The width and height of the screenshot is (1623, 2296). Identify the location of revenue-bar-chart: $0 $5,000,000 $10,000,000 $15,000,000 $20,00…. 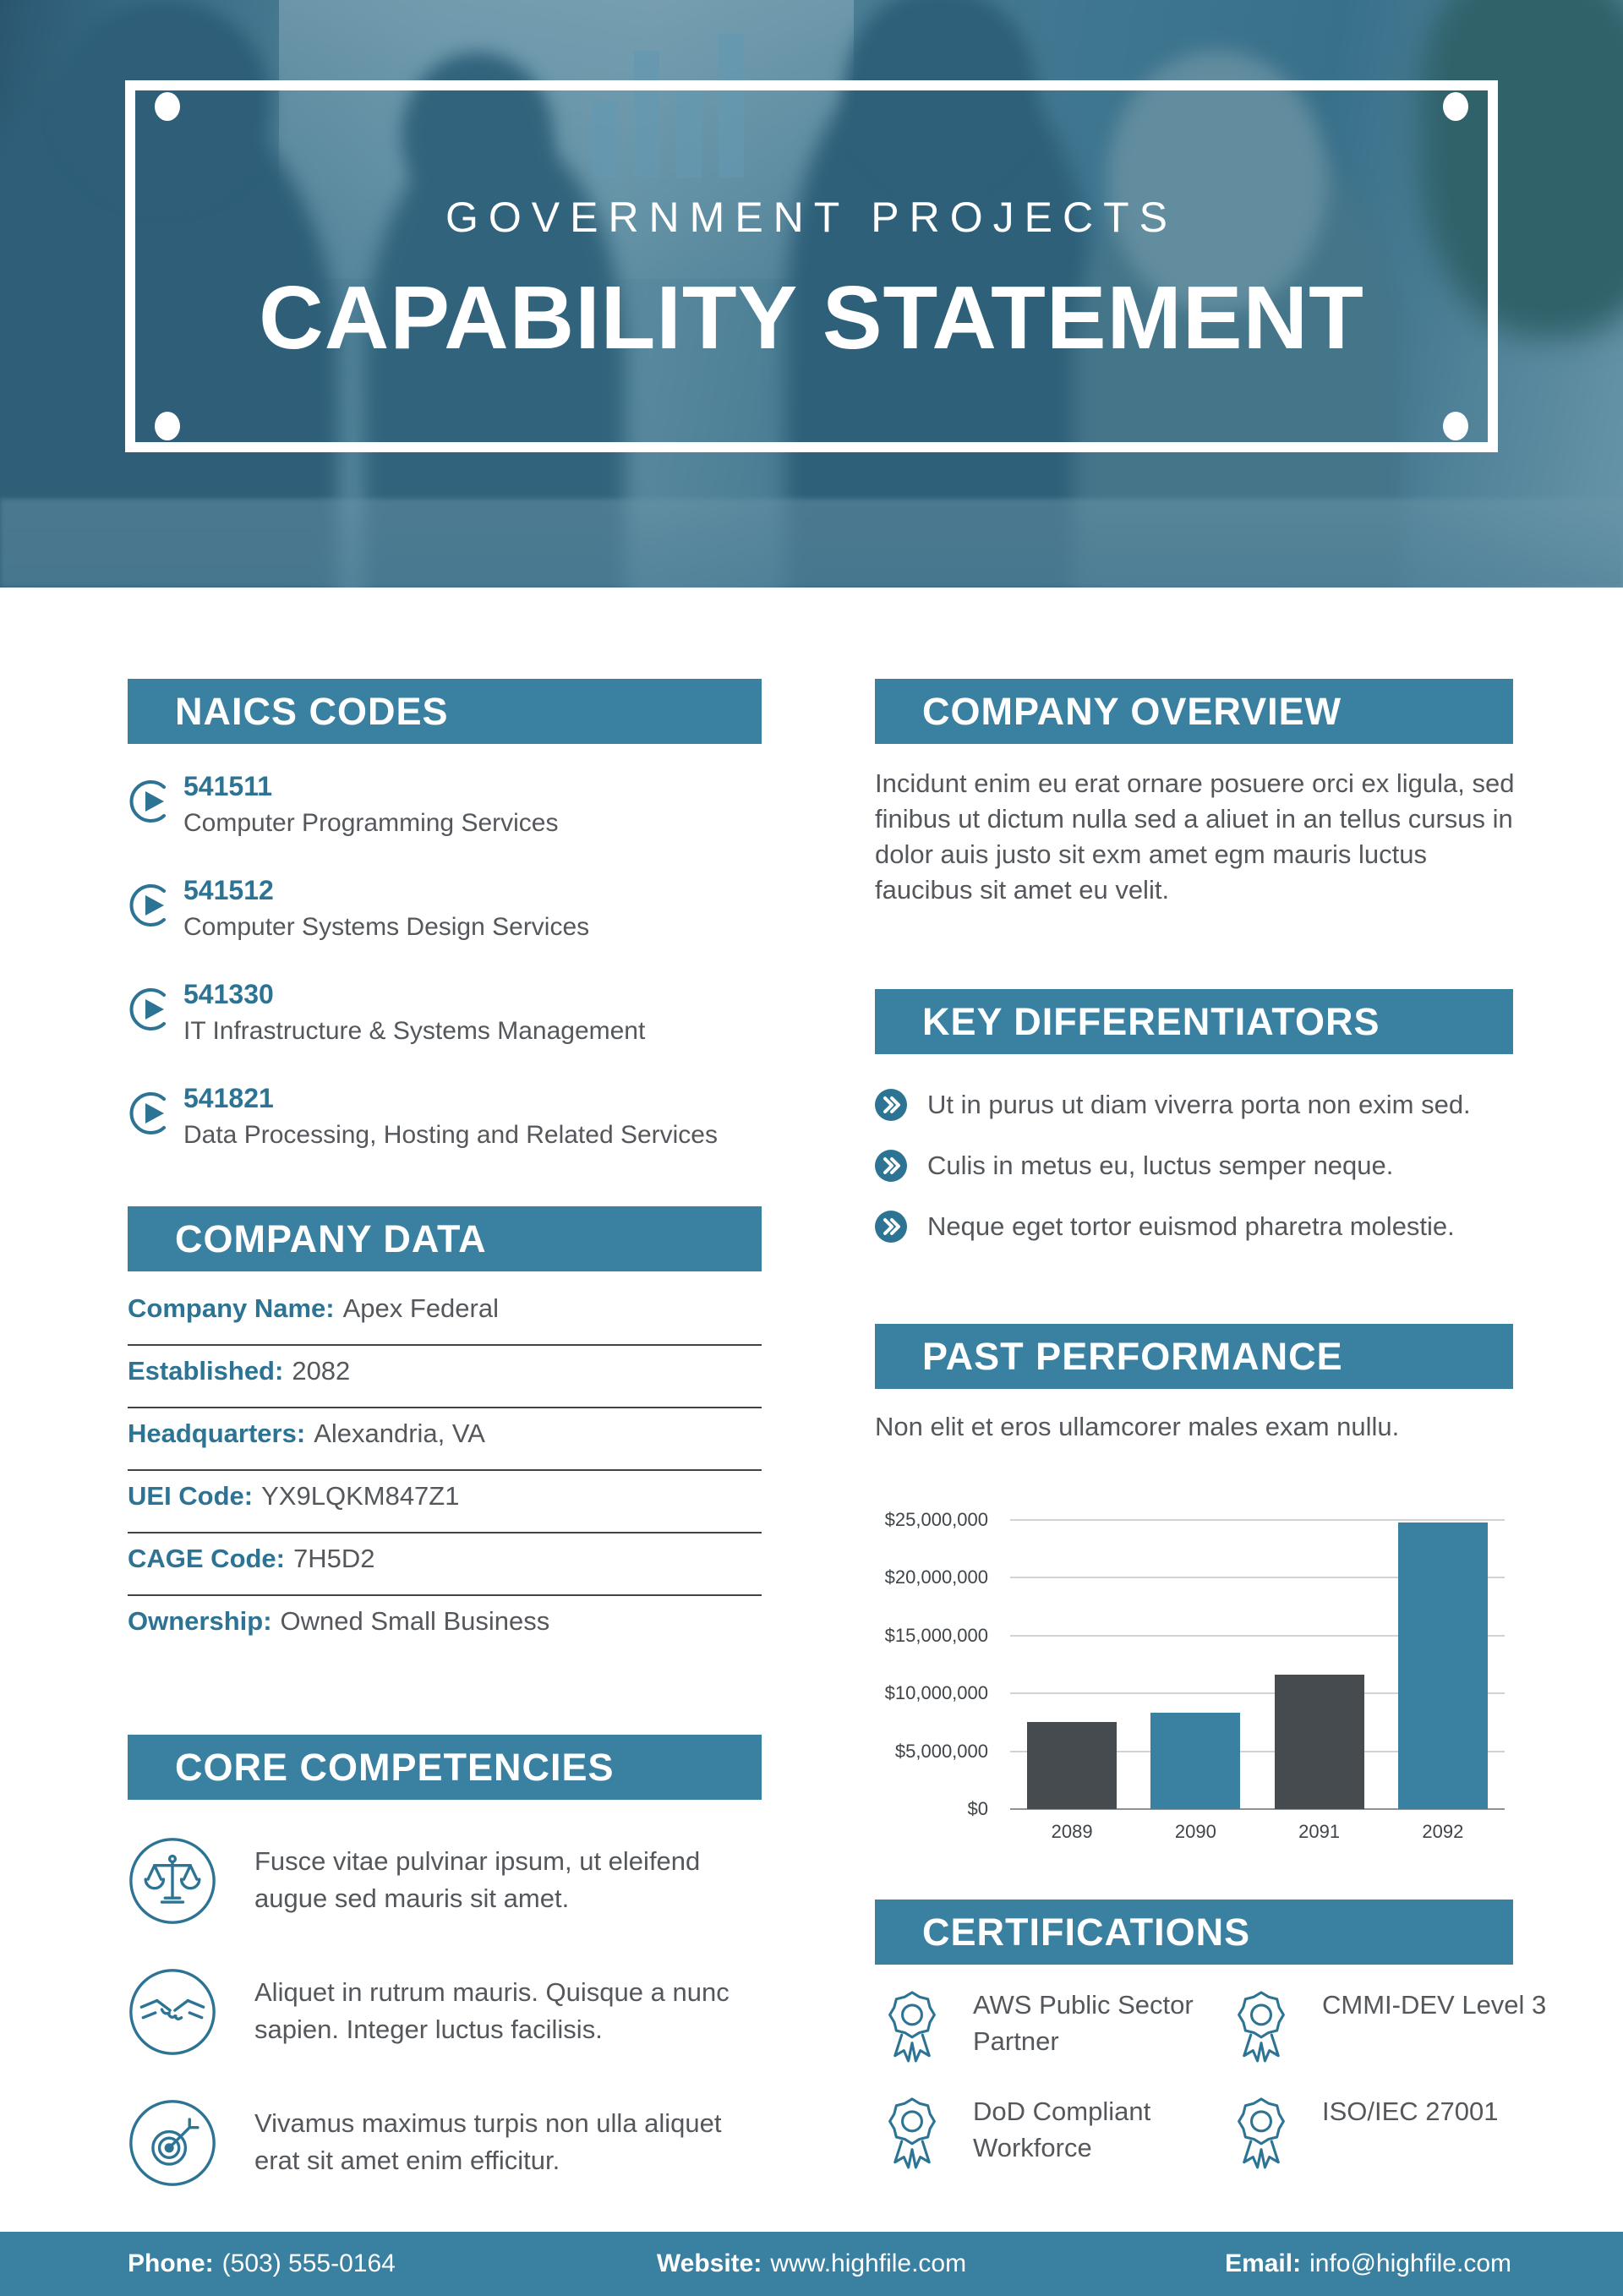
(1194, 1688).